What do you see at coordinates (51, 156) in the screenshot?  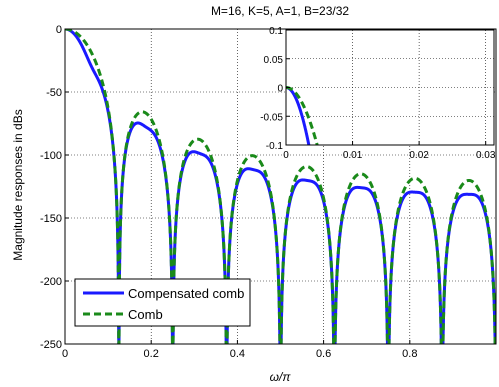 I see `main-ytick-label: -100` at bounding box center [51, 156].